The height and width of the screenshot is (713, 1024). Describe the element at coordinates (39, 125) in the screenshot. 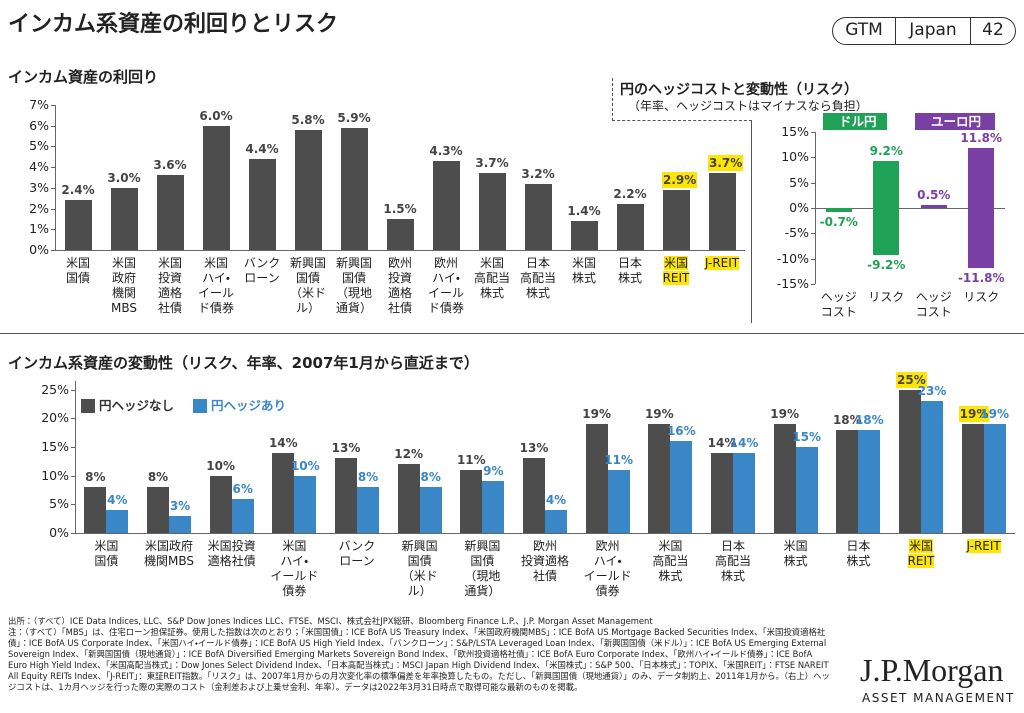

I see `y-tick-label: 6%` at that location.